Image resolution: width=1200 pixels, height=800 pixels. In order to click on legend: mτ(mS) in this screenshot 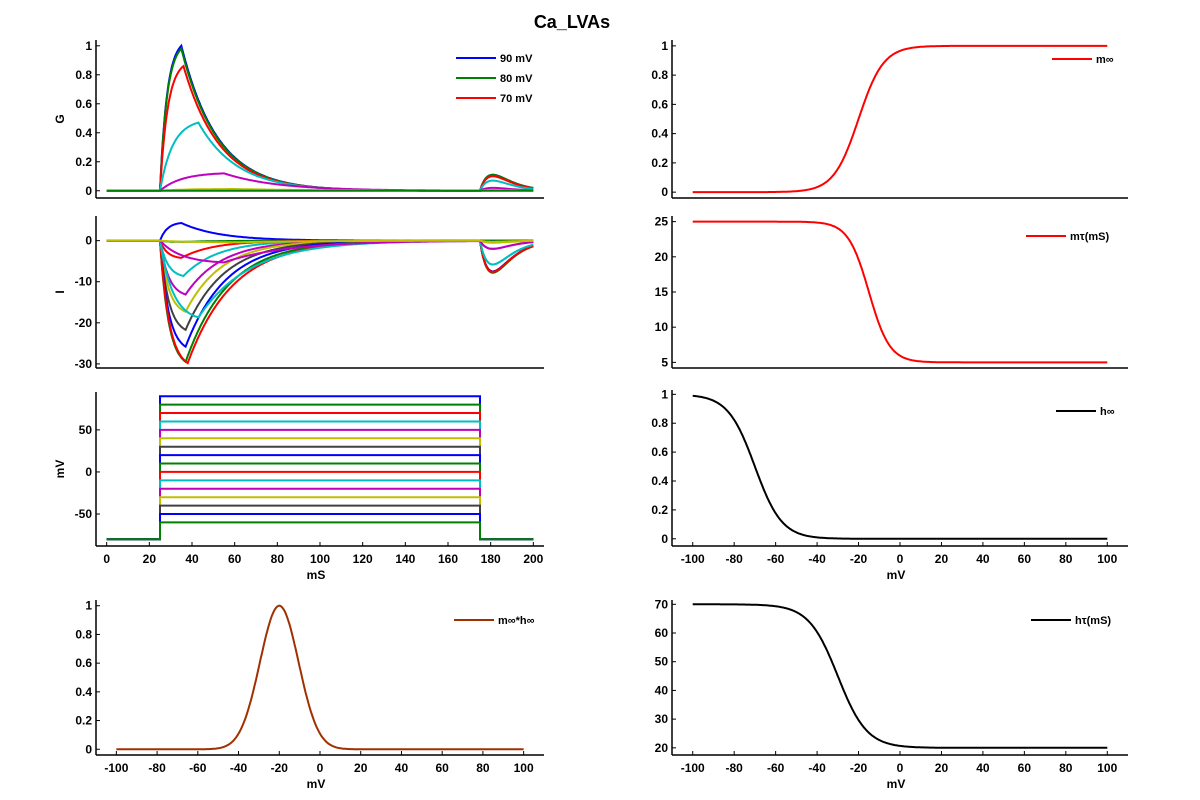, I will do `click(1067, 237)`.